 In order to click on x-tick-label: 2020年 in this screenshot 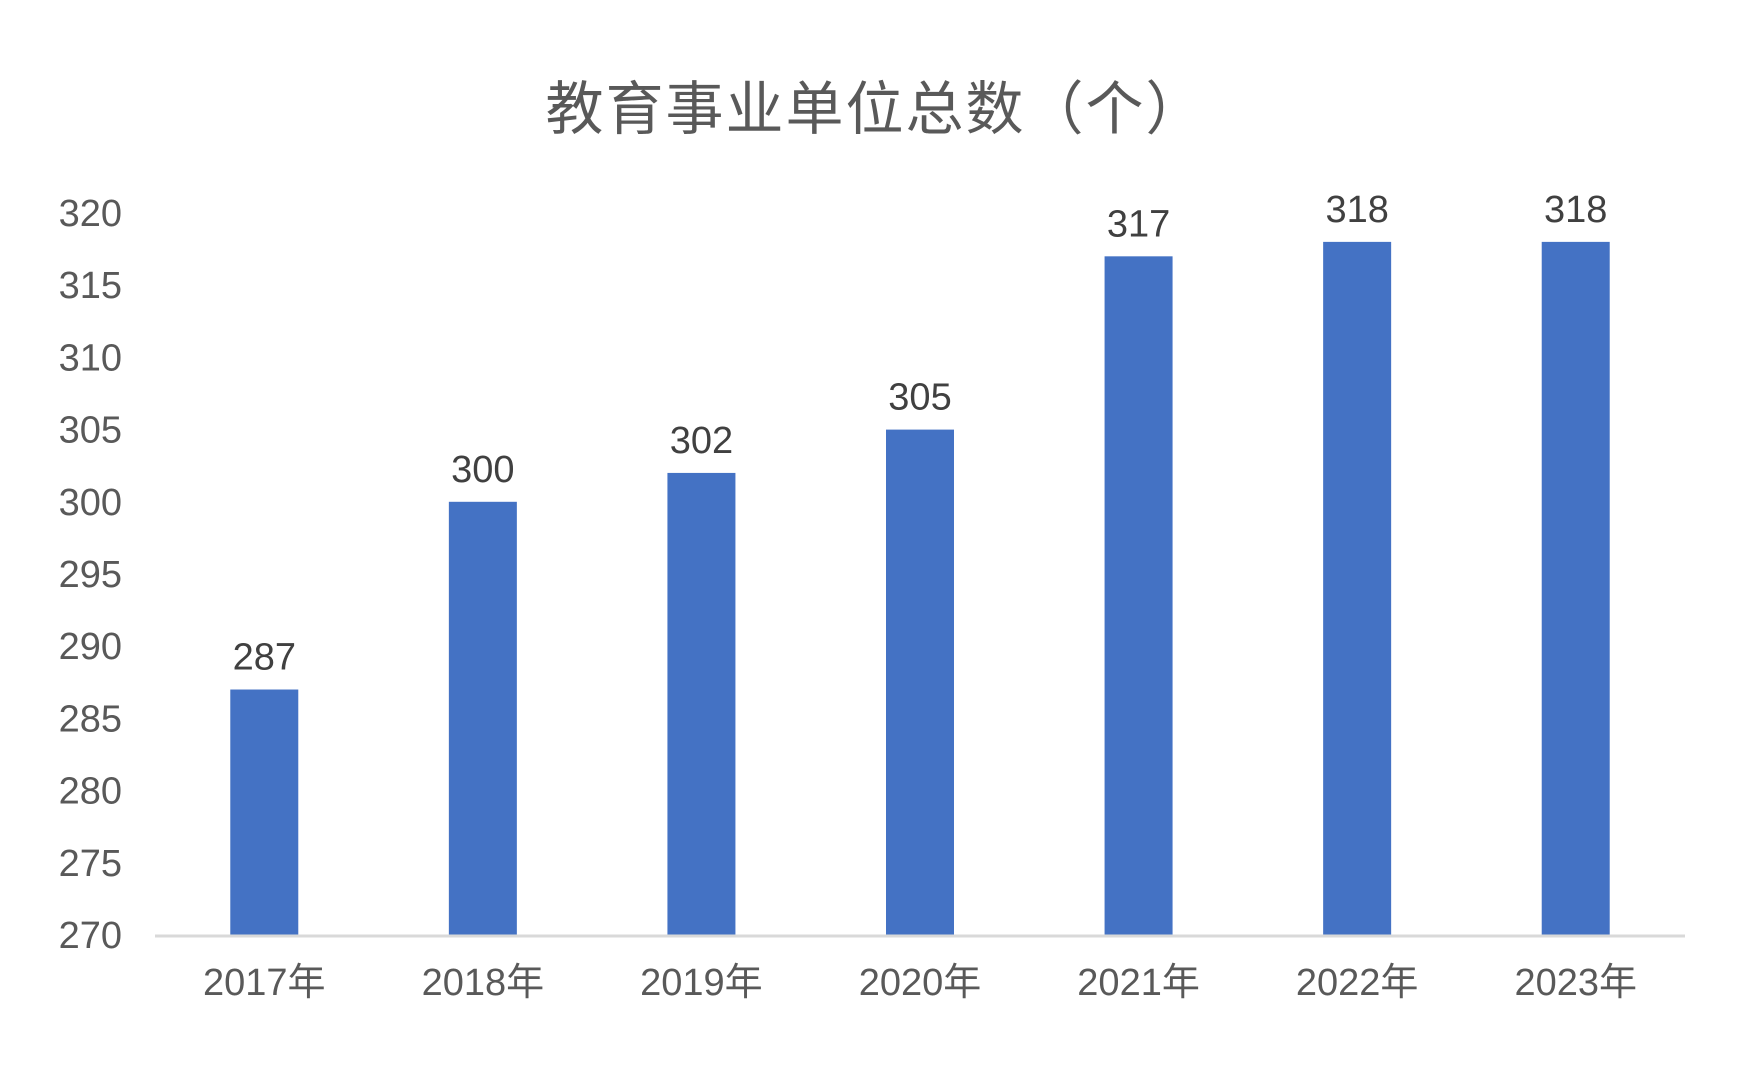, I will do `click(920, 983)`.